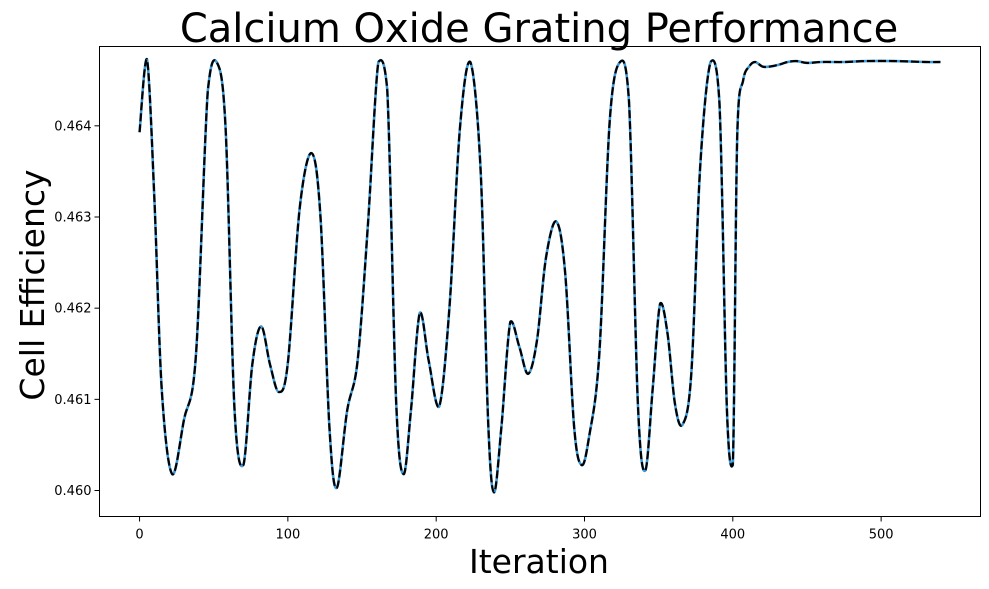  Describe the element at coordinates (72, 126) in the screenshot. I see `y-tick-label: 0.464` at that location.